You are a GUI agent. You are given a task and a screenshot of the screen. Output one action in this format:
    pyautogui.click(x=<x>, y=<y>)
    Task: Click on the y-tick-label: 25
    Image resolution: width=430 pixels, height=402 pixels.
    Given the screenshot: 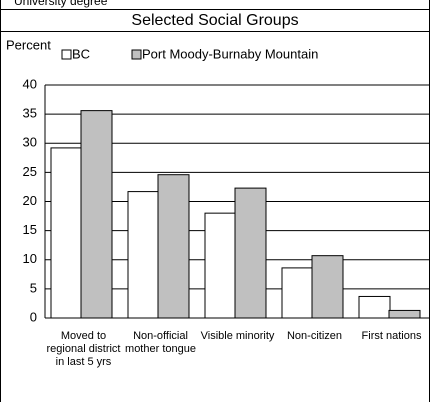 What is the action you would take?
    pyautogui.click(x=30, y=171)
    